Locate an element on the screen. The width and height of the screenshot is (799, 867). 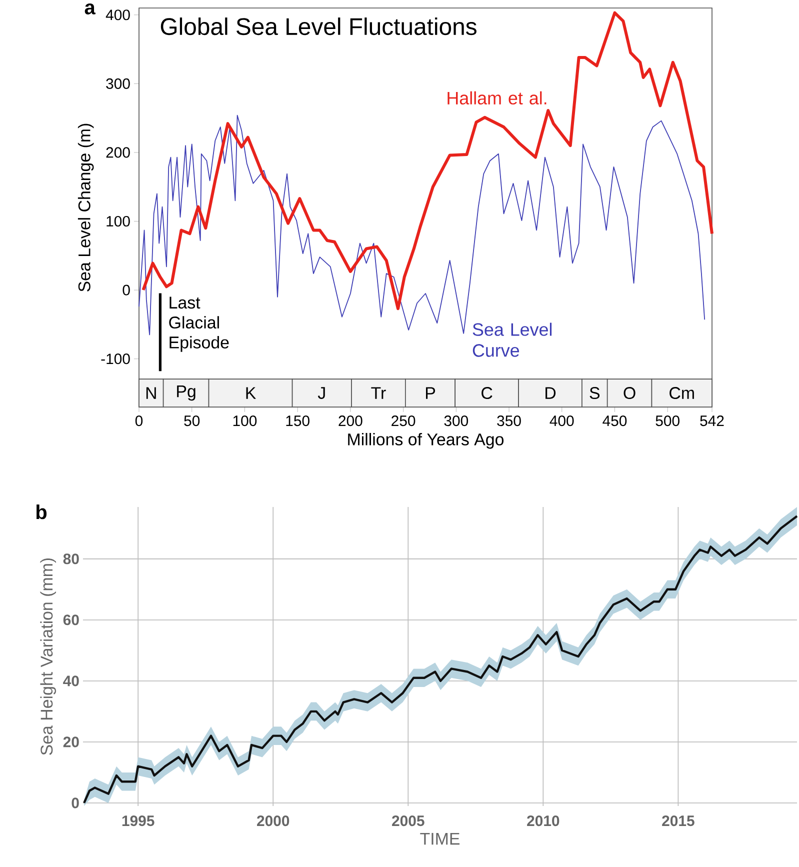
x-tick-label: 2000 is located at coordinates (273, 821).